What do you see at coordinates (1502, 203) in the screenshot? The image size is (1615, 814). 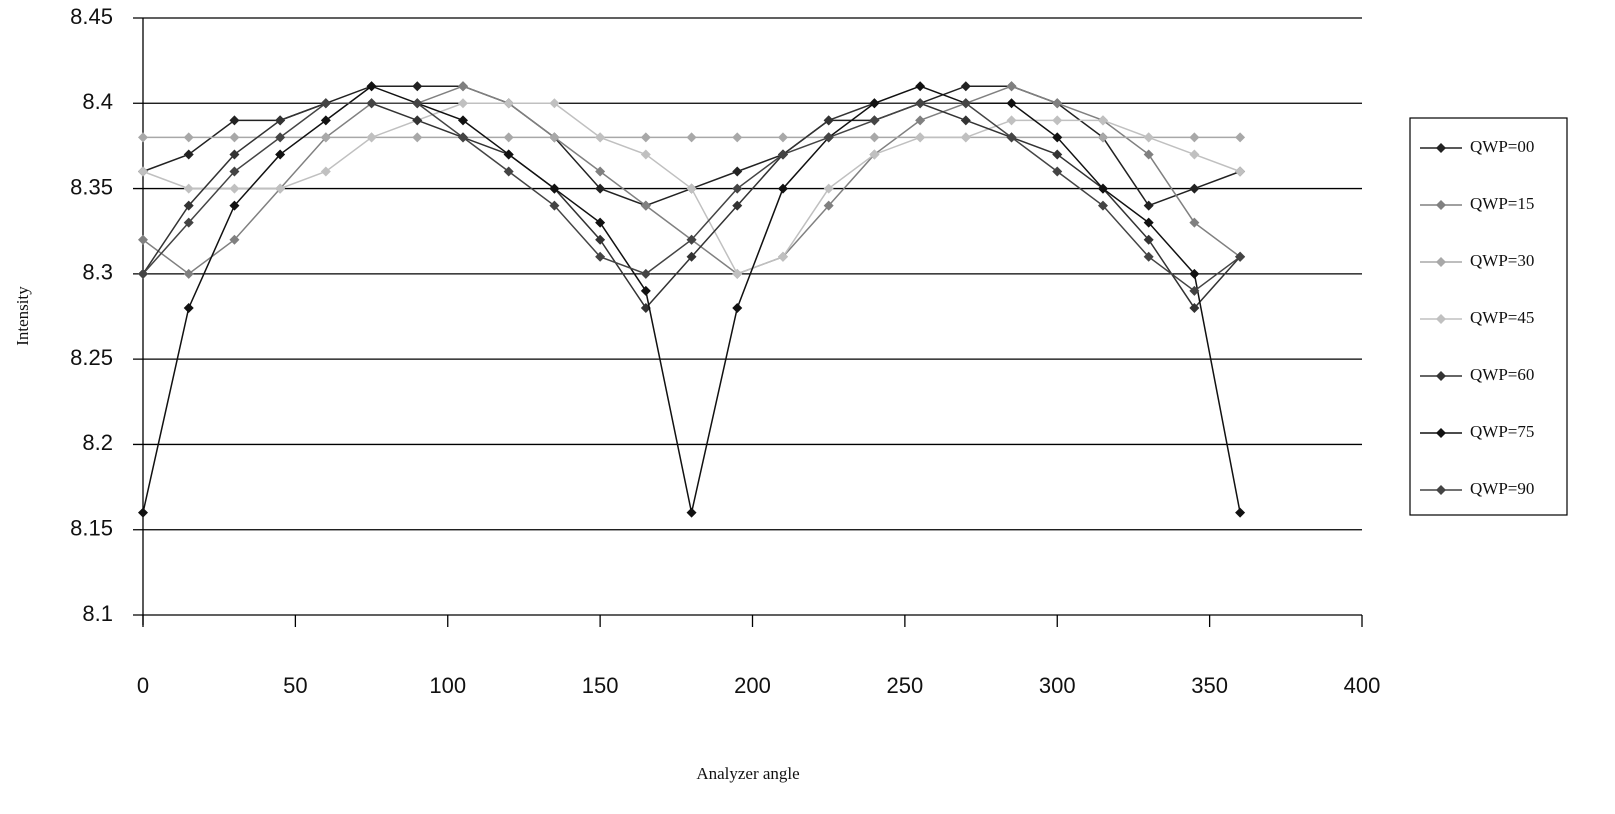 I see `legend-label: QWP=15` at bounding box center [1502, 203].